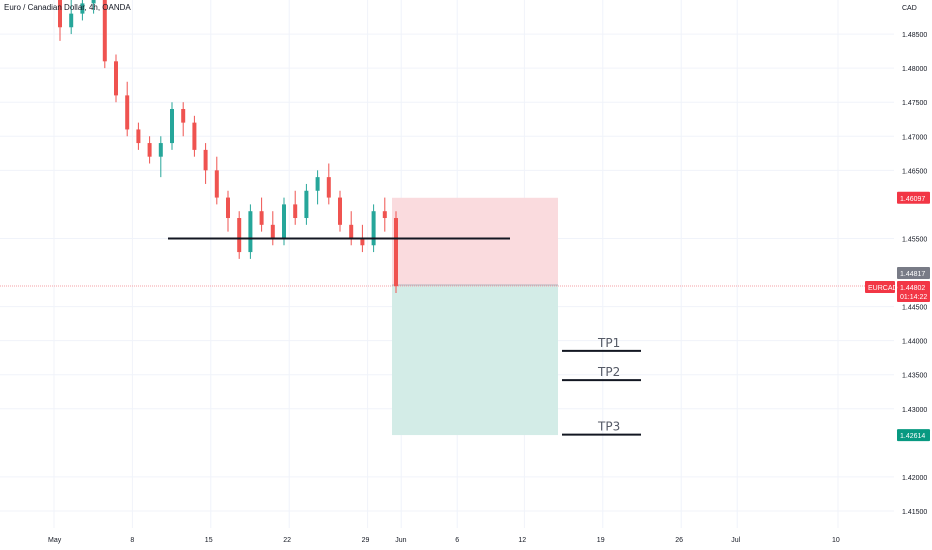 The width and height of the screenshot is (932, 550). I want to click on target-price-badge-text: 1.42614, so click(912, 436).